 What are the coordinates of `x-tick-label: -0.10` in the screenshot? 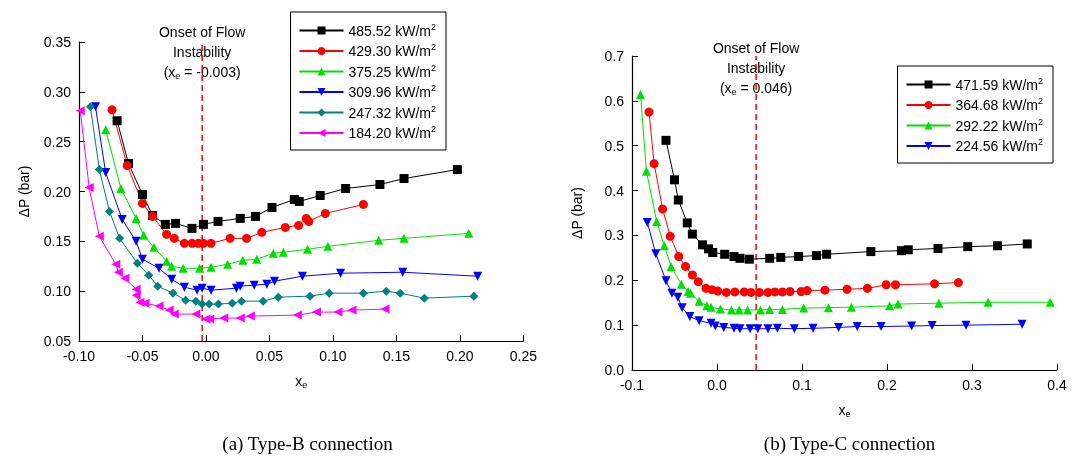 It's located at (79, 356).